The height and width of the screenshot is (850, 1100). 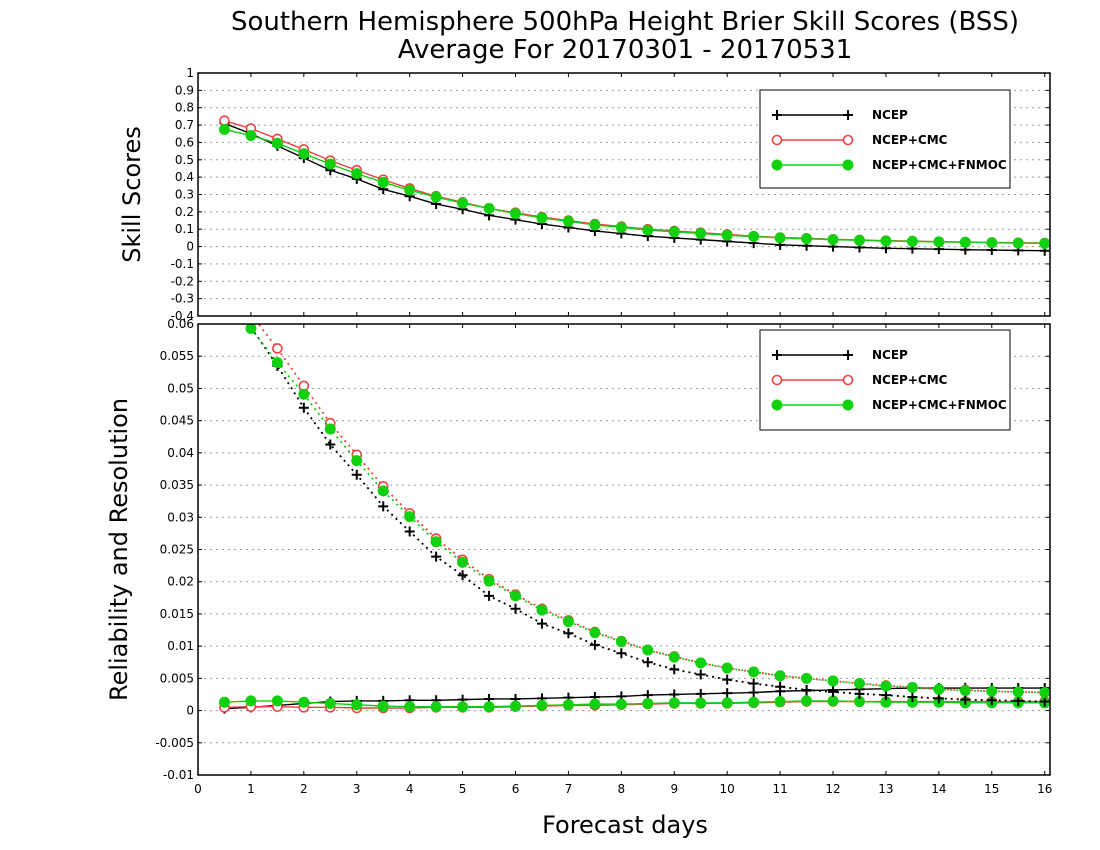 I want to click on x-tick-label: 10, so click(x=727, y=789).